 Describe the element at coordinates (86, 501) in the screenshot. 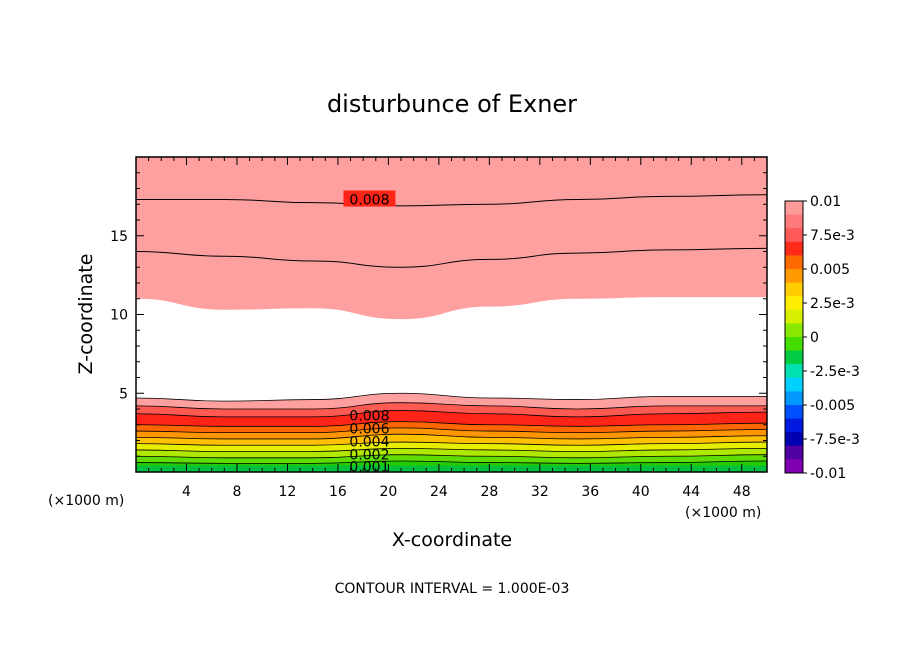

I see `x-axis-unit-left: (×1000 m)` at that location.